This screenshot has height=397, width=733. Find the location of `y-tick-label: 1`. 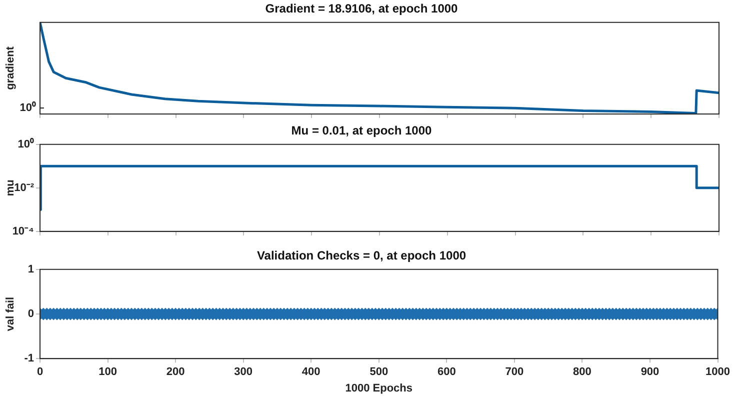

y-tick-label: 1 is located at coordinates (31, 269).